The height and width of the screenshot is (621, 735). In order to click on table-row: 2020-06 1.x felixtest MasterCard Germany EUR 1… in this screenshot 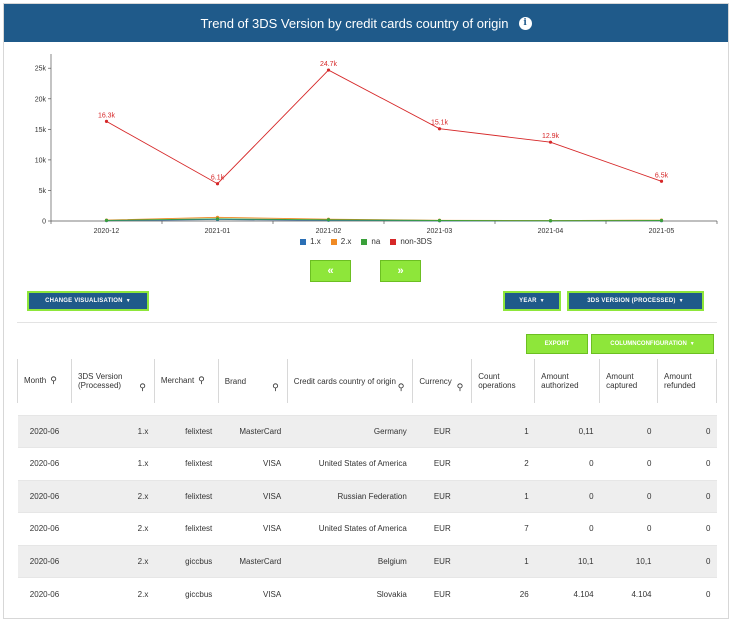, I will do `click(367, 431)`.